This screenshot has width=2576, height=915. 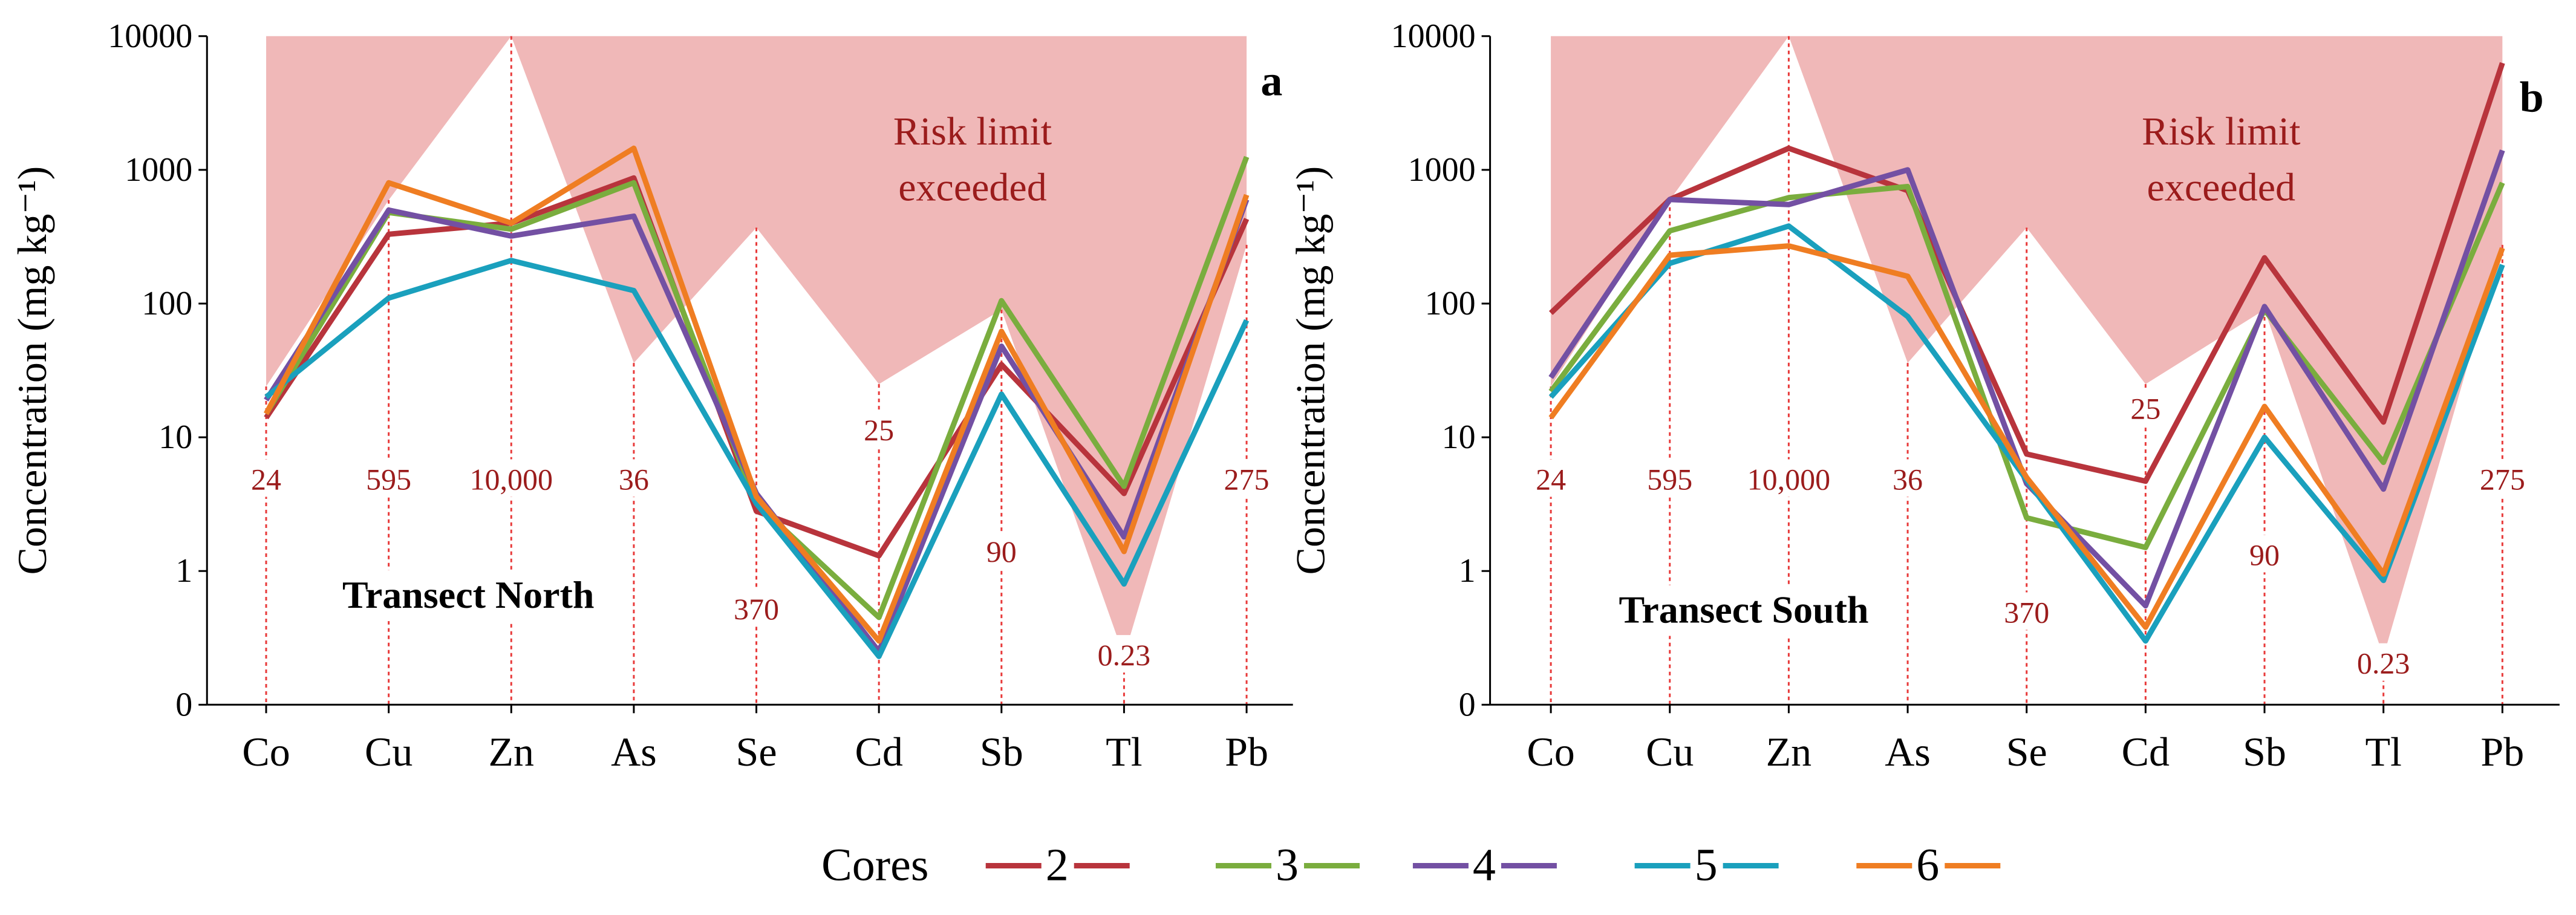 What do you see at coordinates (874, 865) in the screenshot?
I see `legend-title: Cores` at bounding box center [874, 865].